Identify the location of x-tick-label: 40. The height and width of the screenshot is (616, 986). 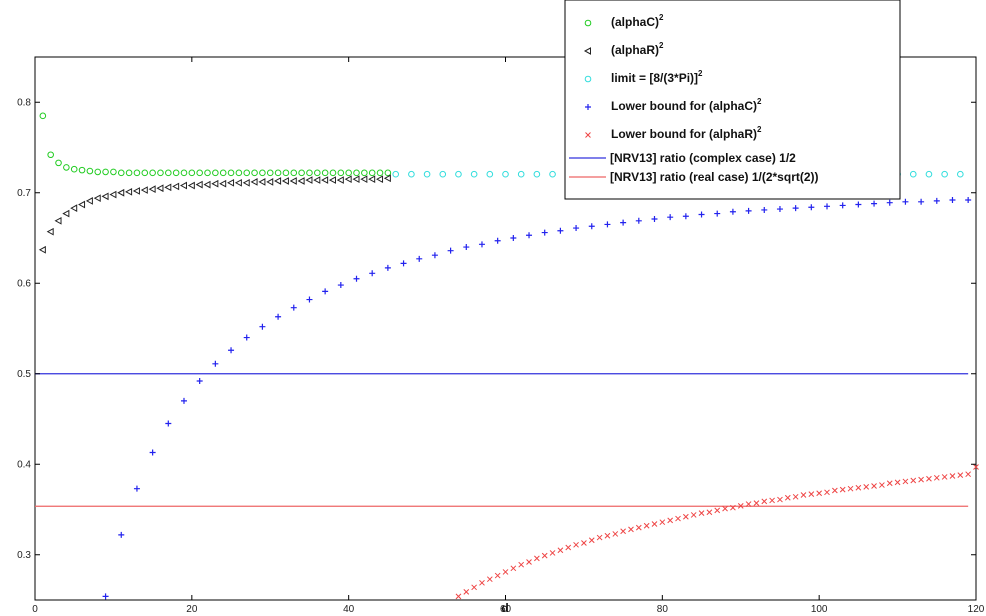
(349, 609).